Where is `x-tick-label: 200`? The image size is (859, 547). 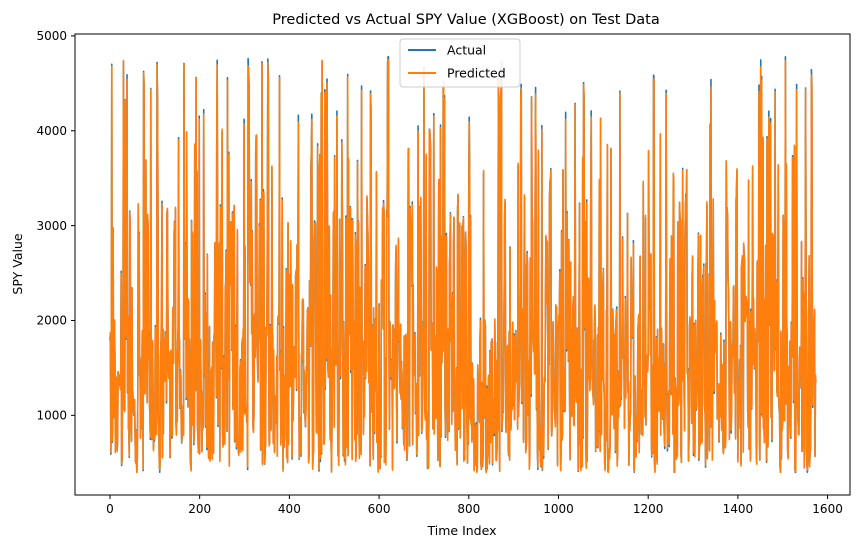 x-tick-label: 200 is located at coordinates (199, 509).